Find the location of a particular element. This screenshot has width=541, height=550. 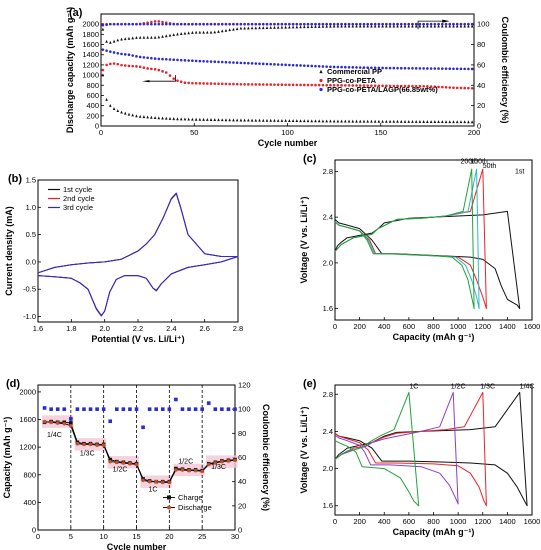

y-axis-label: Discharge capacity (mAh g⁻¹) is located at coordinates (70, 70).